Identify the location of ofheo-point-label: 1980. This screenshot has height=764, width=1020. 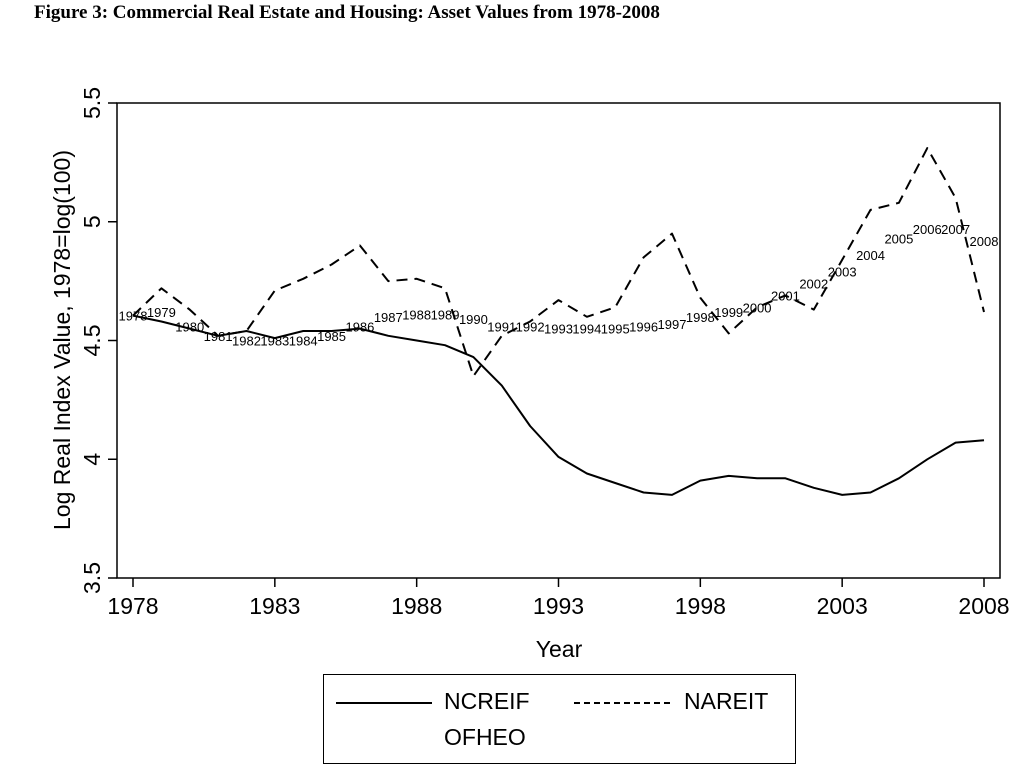
(189, 326).